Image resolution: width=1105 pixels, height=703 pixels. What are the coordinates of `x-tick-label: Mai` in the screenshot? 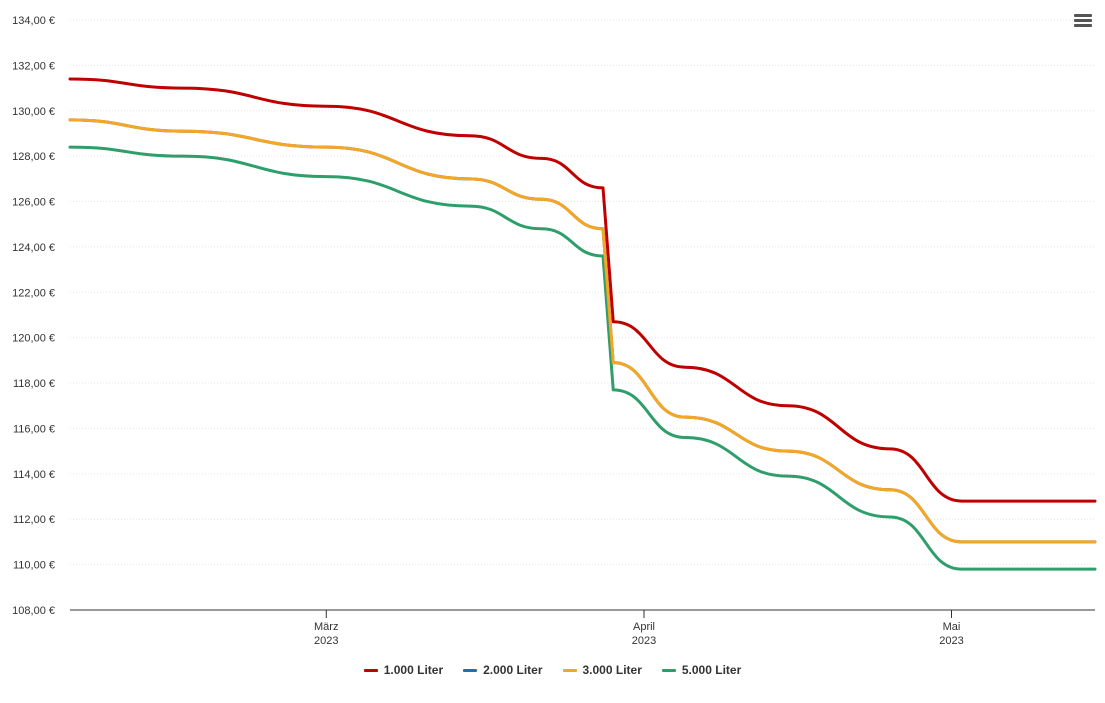 It's located at (952, 627).